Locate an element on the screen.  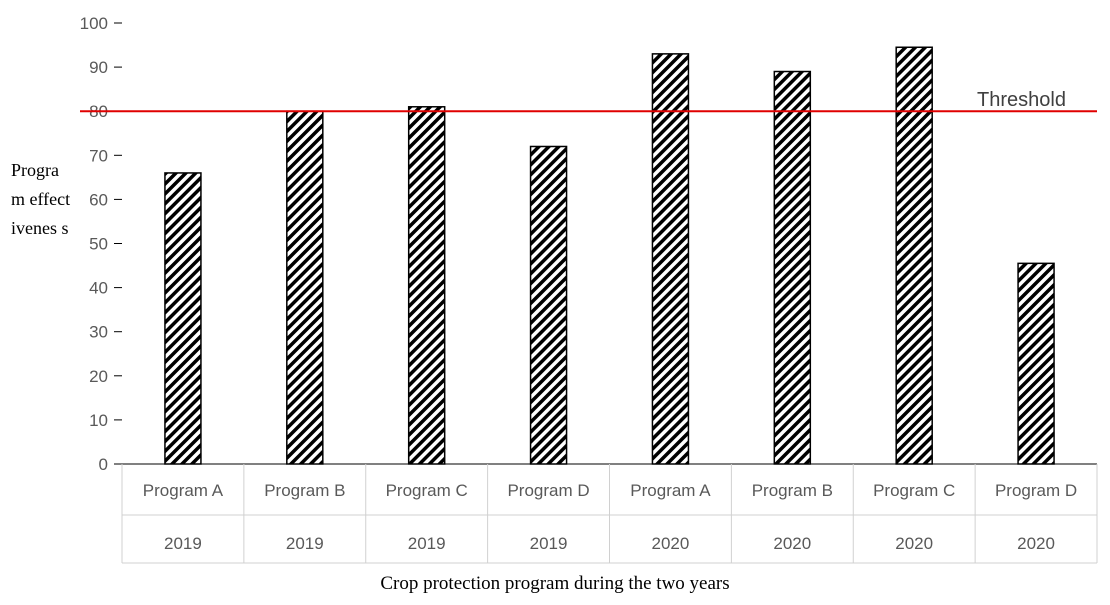
y-tick-label: 50 is located at coordinates (98, 244).